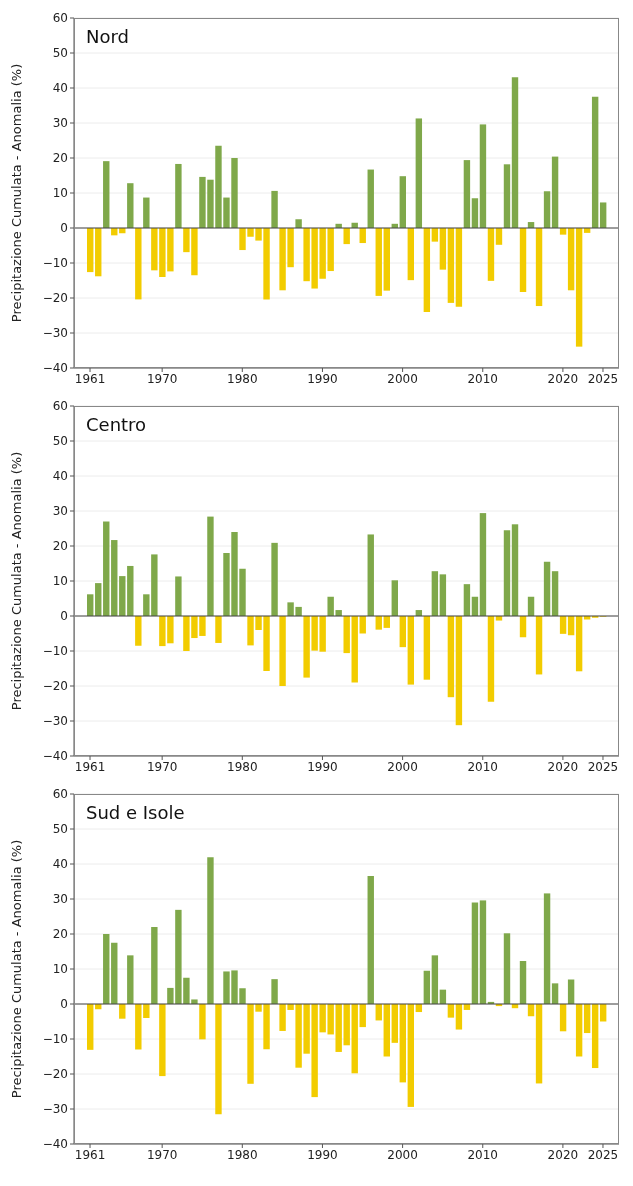 This screenshot has height=1186, width=633. I want to click on text: Sud e Isole, so click(135, 812).